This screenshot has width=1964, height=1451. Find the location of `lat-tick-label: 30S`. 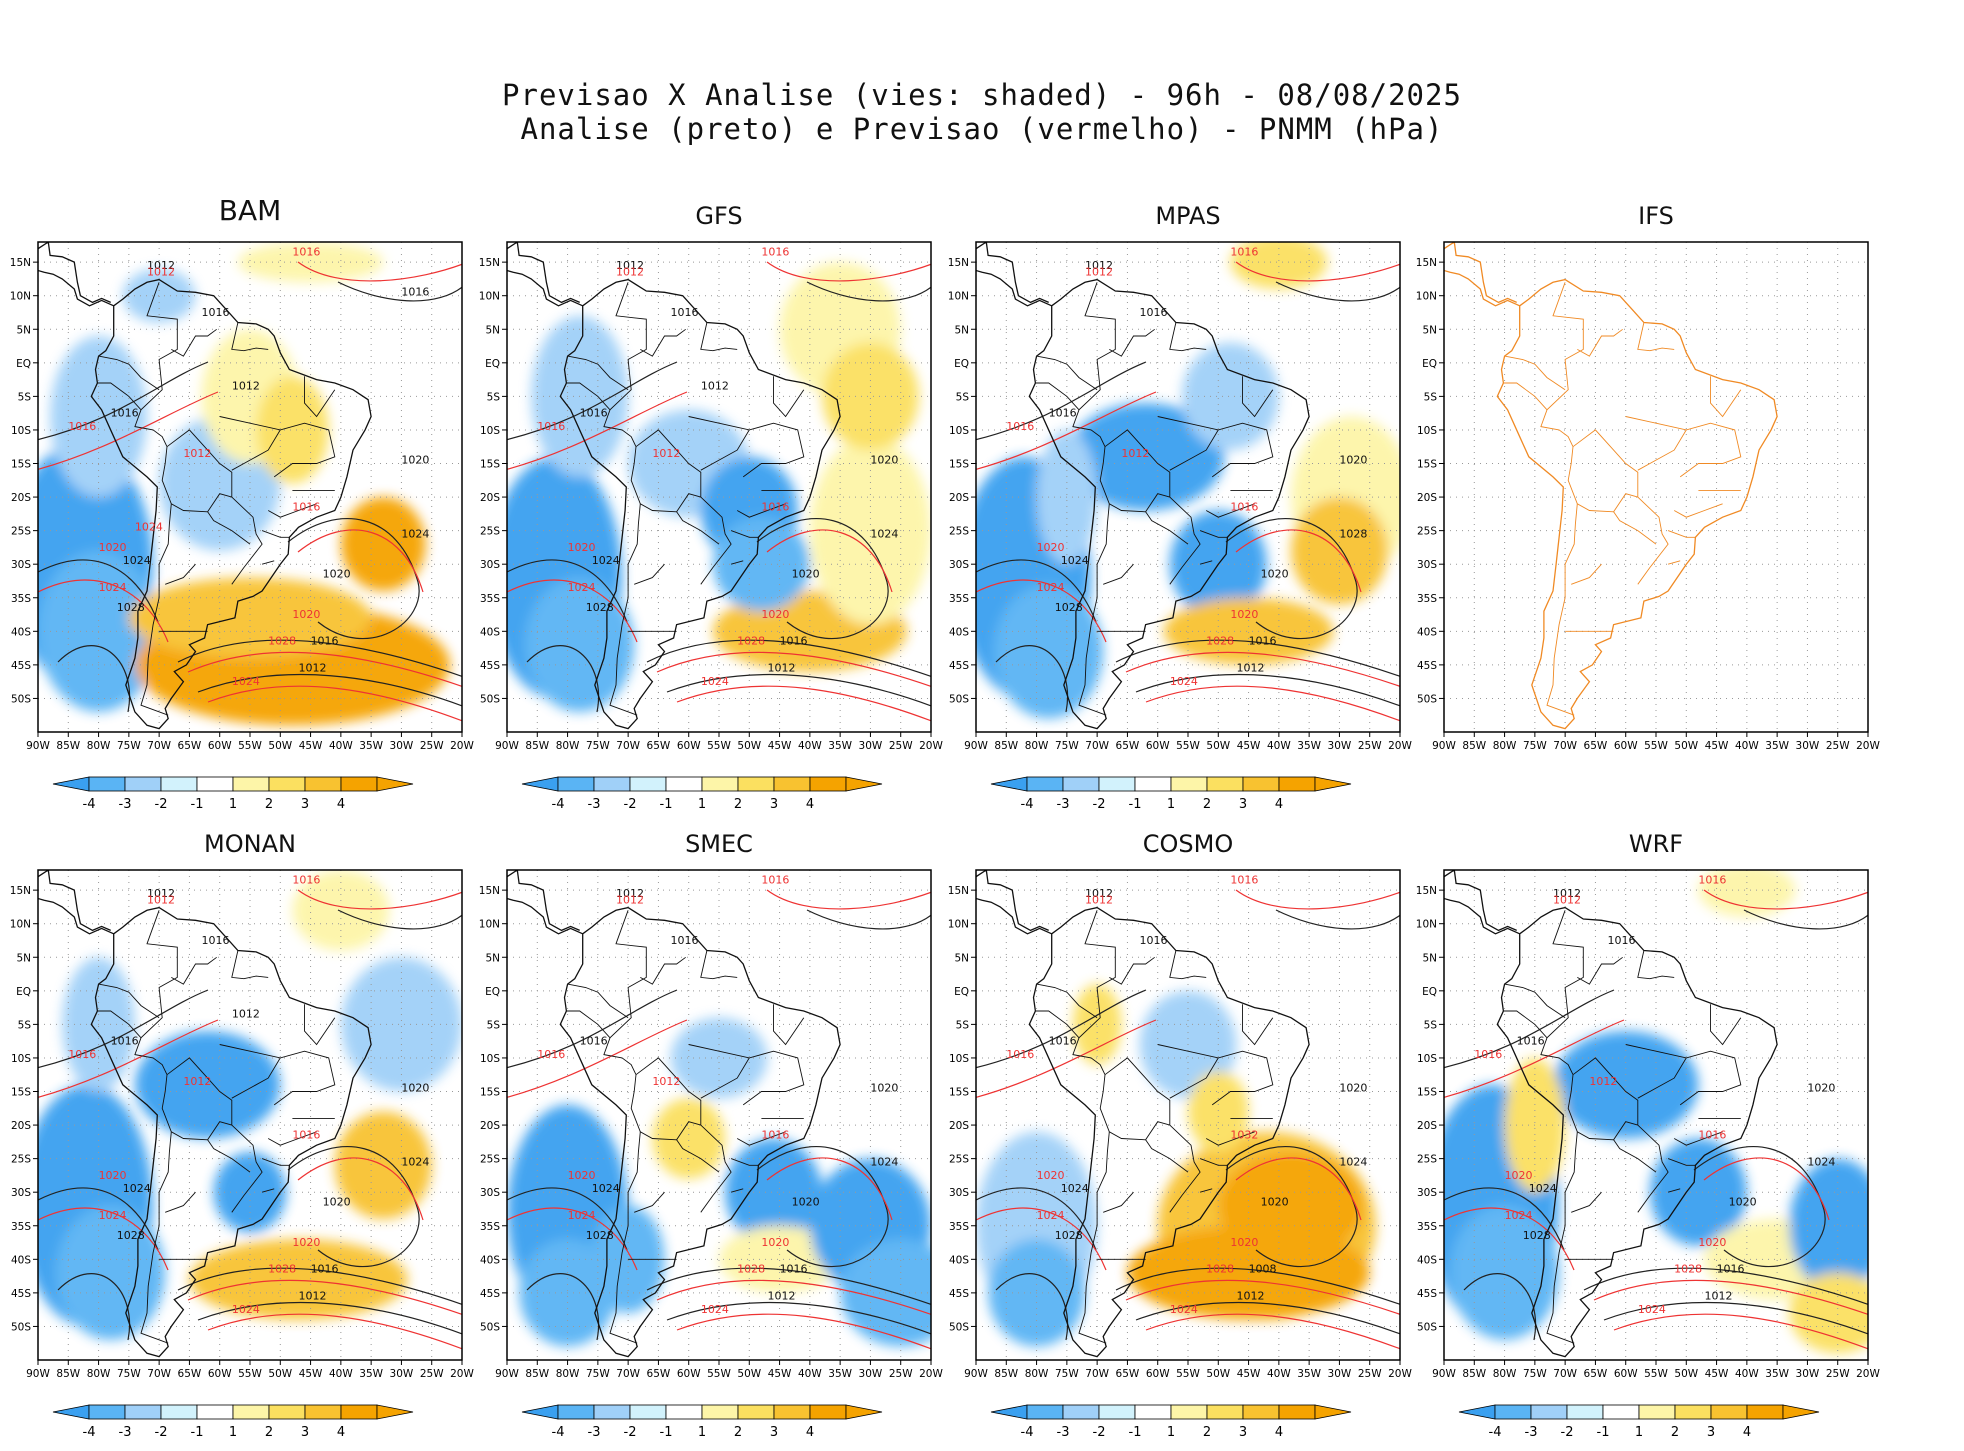

lat-tick-label: 30S is located at coordinates (1427, 1193).